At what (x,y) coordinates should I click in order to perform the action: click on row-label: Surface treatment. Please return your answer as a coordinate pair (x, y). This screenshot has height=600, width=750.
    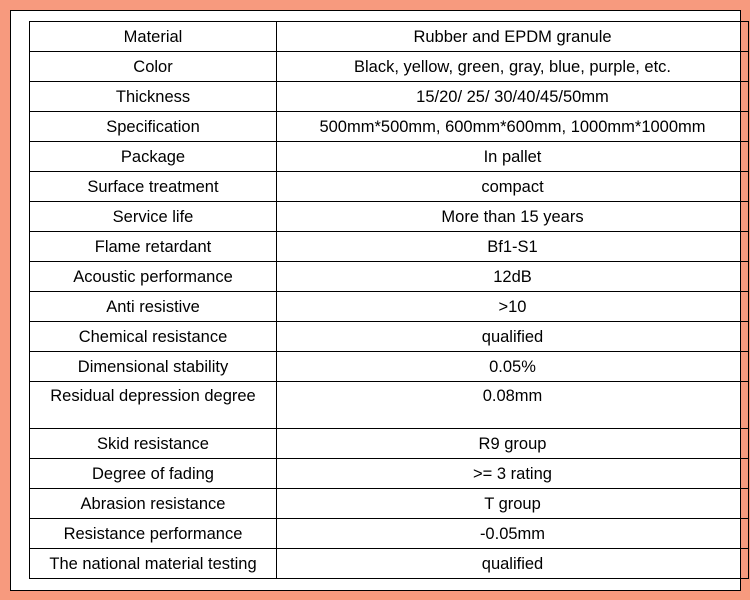
    Looking at the image, I should click on (153, 186).